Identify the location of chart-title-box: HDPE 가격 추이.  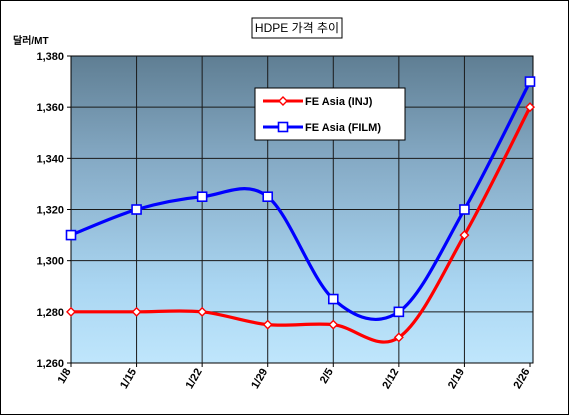
(297, 28).